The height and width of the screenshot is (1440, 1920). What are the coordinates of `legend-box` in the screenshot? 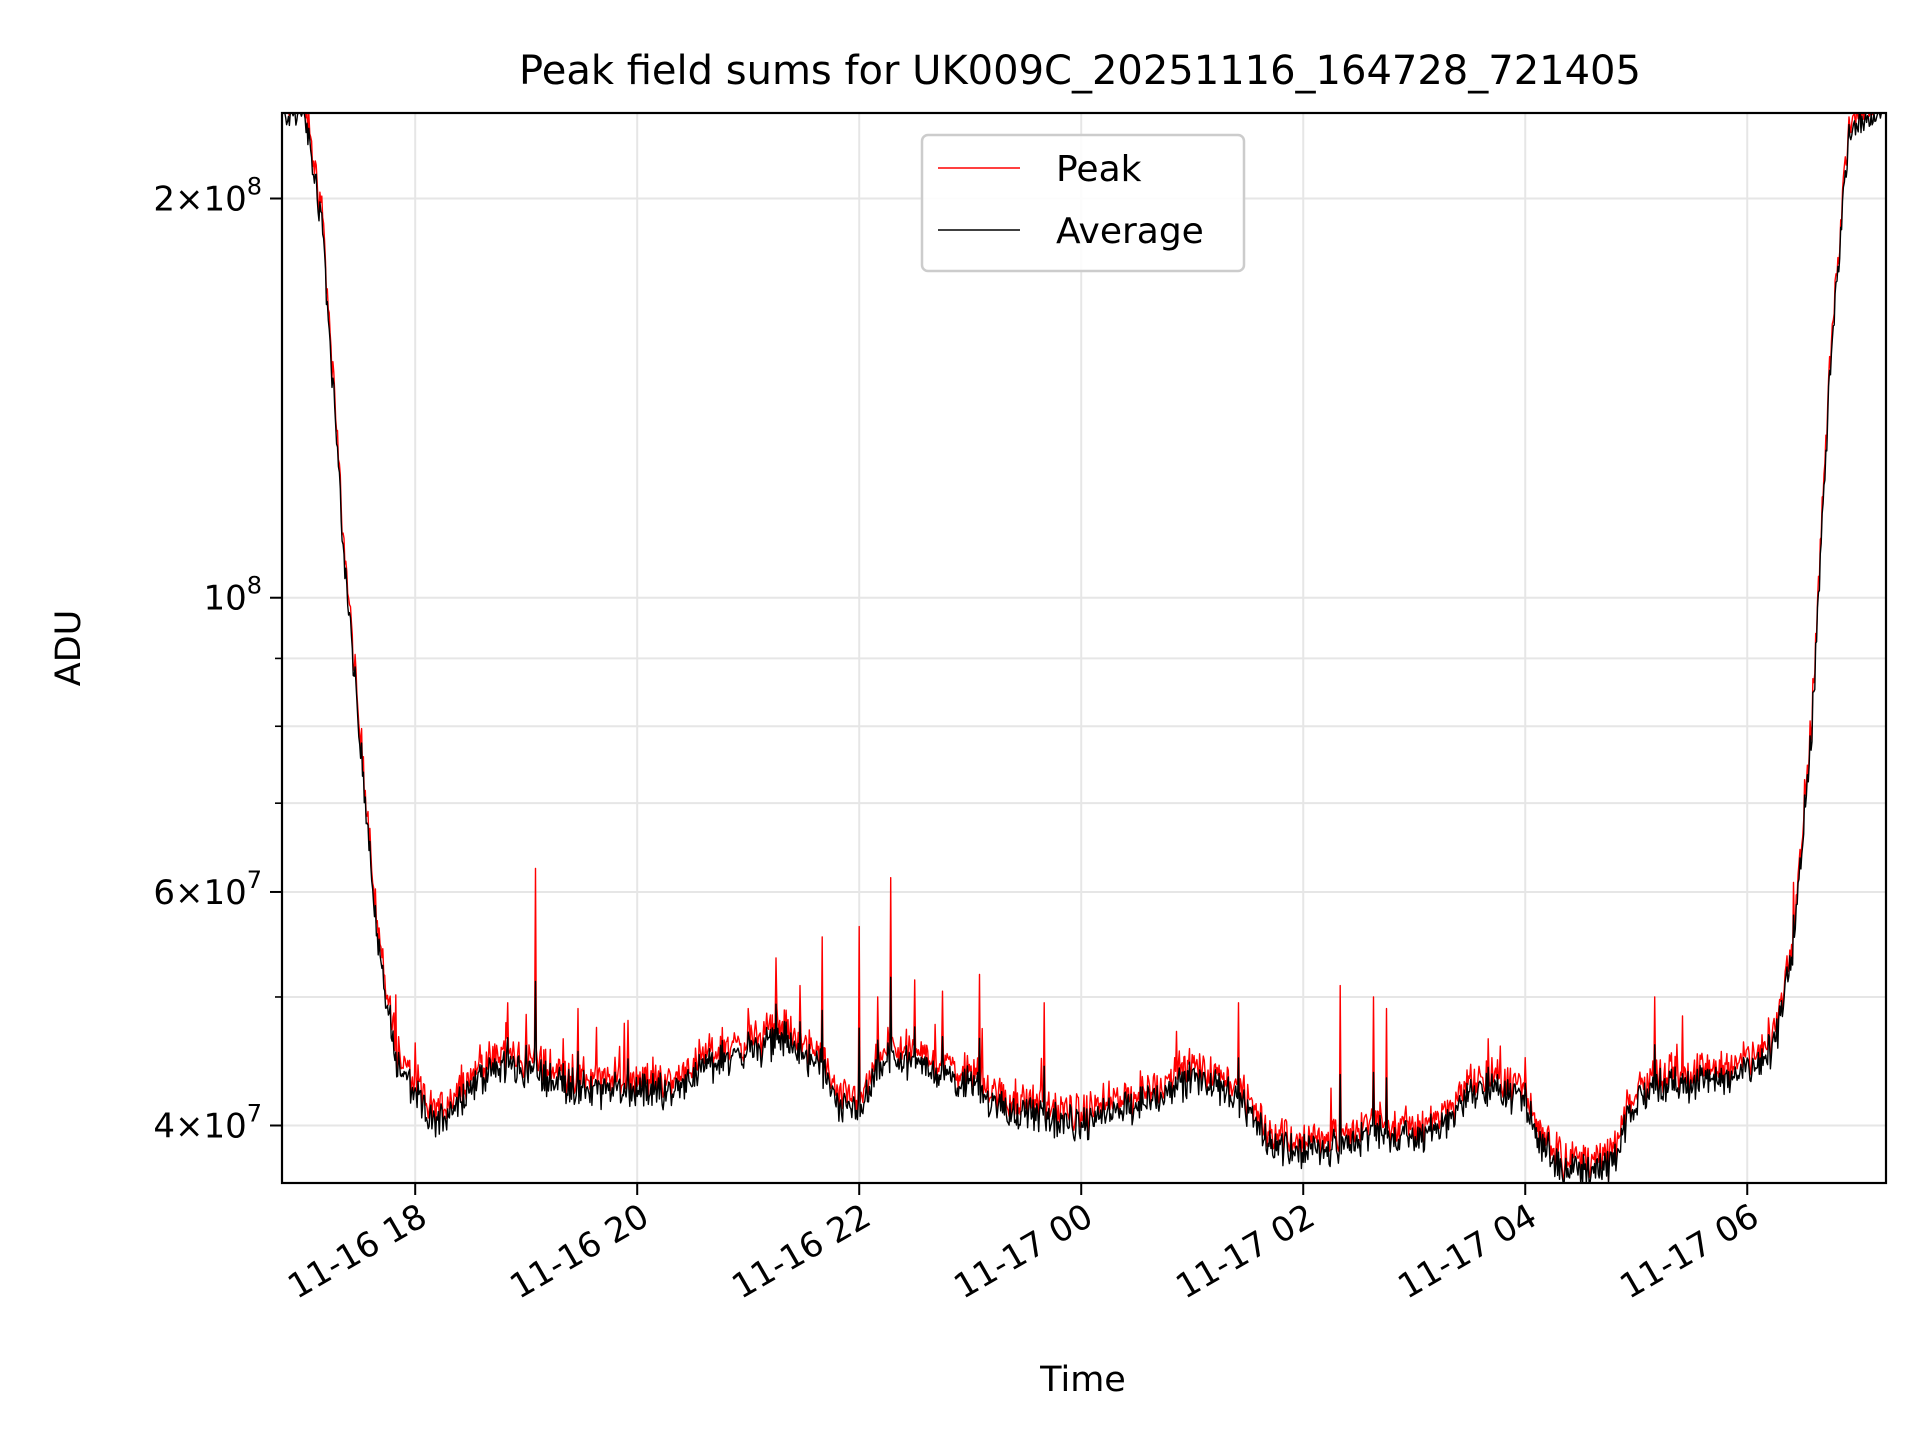 It's located at (1083, 203).